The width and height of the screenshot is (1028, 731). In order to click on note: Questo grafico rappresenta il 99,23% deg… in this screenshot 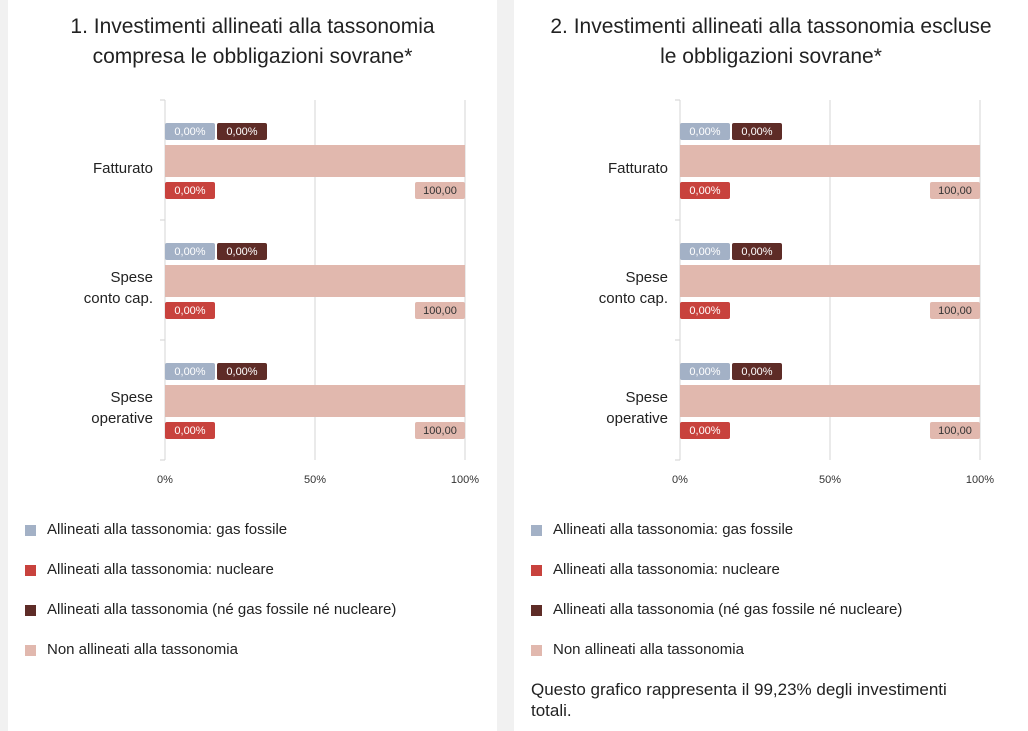, I will do `click(739, 700)`.